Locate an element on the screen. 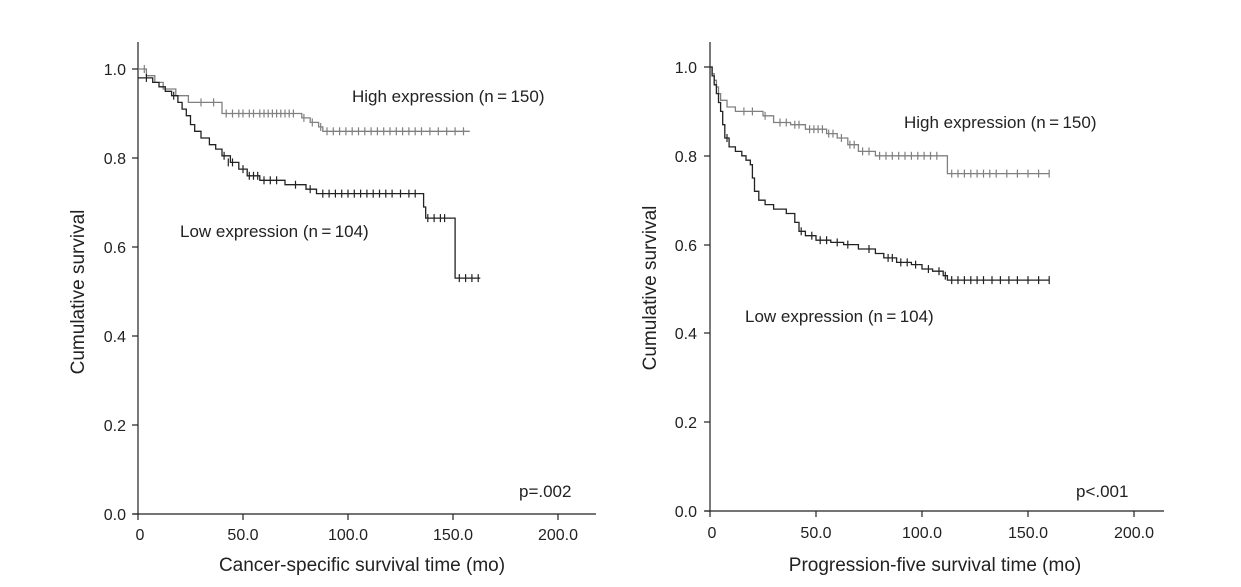  p-value-annotation: p<.001 is located at coordinates (1102, 491).